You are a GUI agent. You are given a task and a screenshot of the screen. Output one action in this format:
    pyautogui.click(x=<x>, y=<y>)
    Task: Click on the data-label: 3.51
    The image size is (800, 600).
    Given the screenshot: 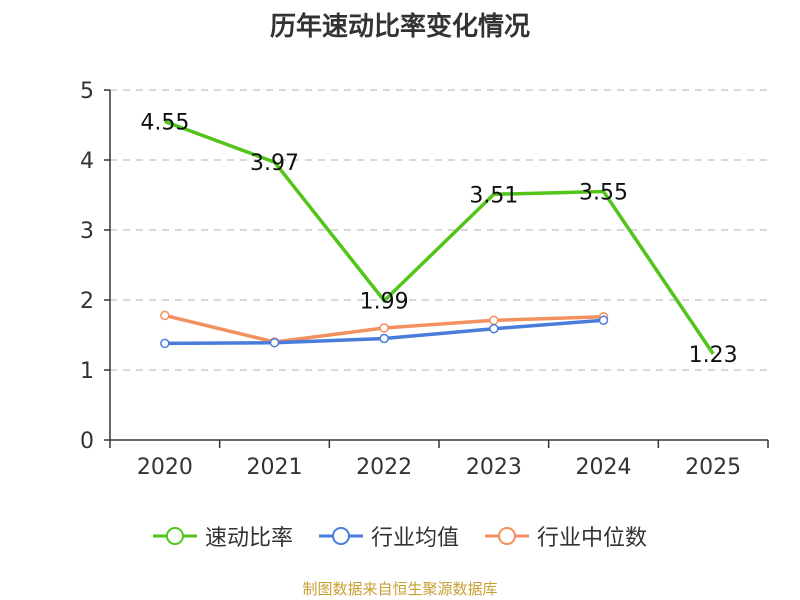 What is the action you would take?
    pyautogui.click(x=493, y=195)
    